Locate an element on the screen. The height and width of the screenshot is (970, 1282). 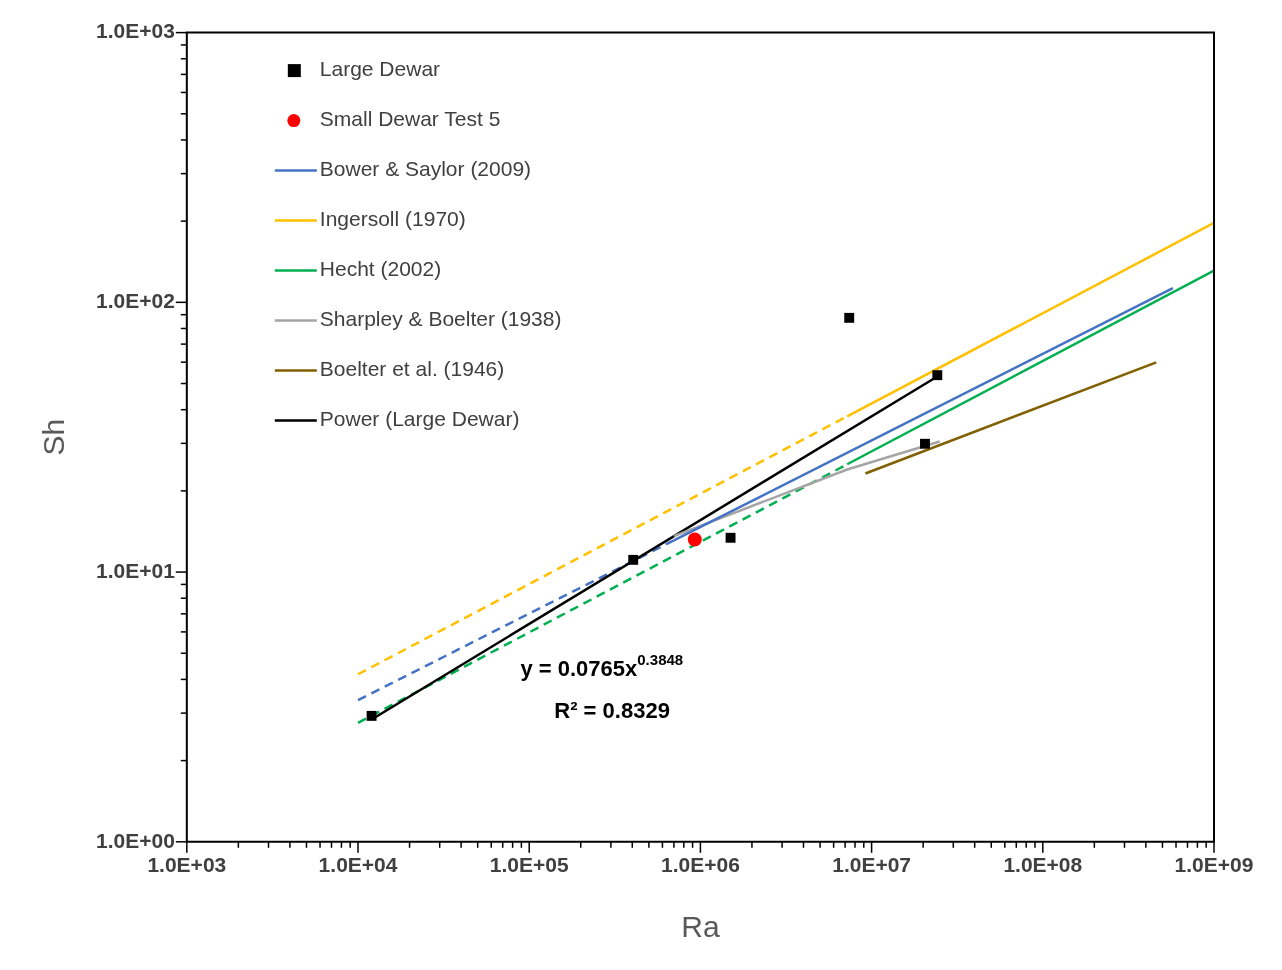
legend-label: Boelter et al. (1946) is located at coordinates (412, 369).